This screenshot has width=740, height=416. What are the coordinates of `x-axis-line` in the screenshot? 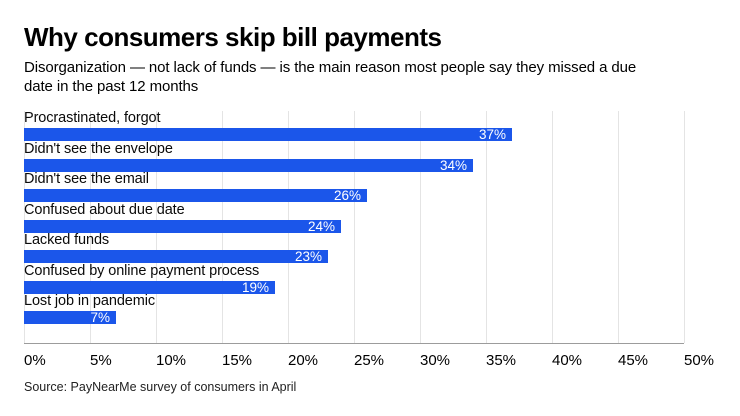 It's located at (354, 343).